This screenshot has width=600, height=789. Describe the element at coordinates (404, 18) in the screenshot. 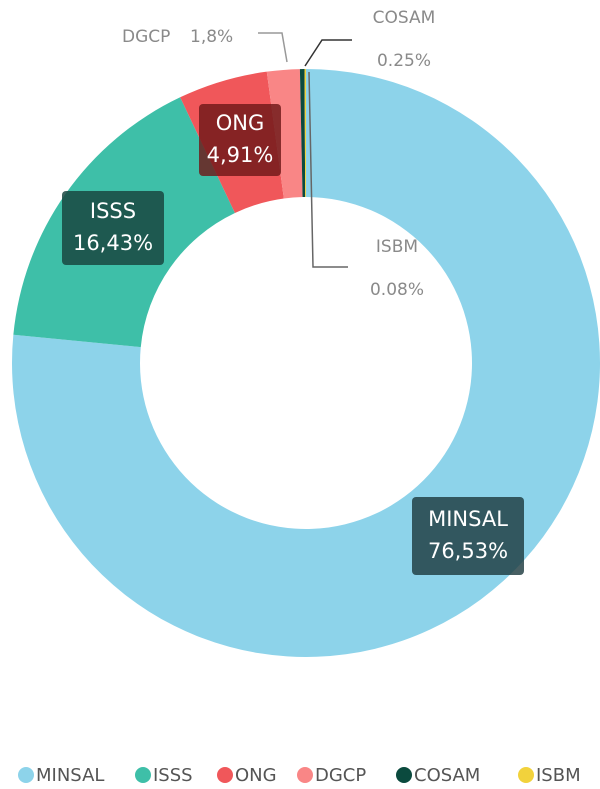

I see `slice-label: COSAM` at that location.